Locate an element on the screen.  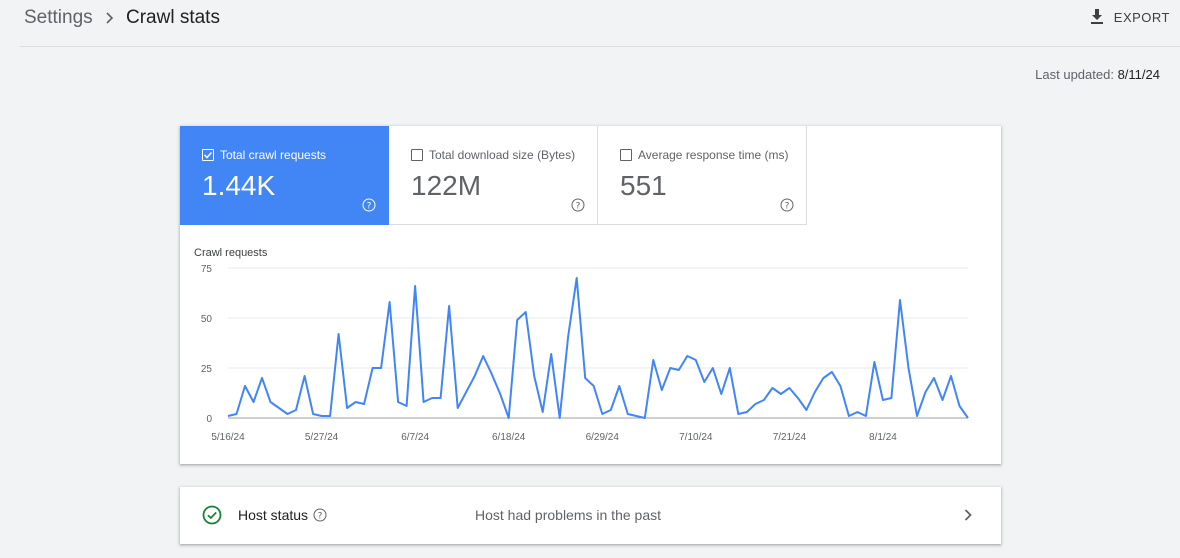
metric-average-response-time: Average response time (ms) 551 ? is located at coordinates (702, 175).